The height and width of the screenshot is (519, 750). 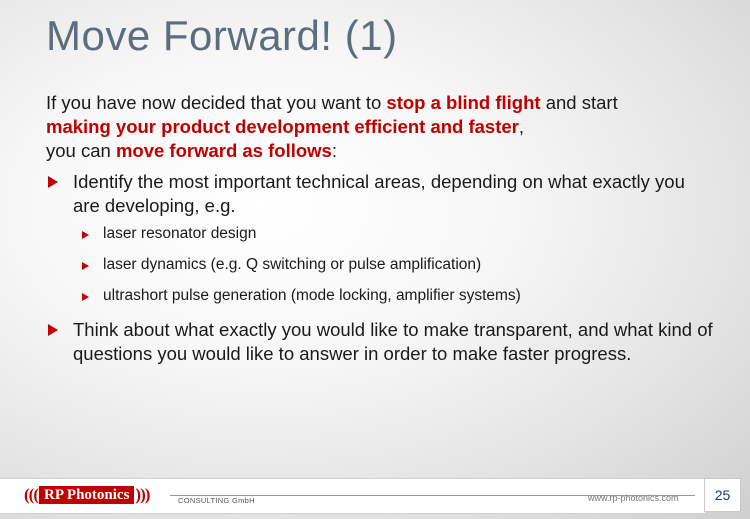 I want to click on page-number: 25, so click(x=722, y=495).